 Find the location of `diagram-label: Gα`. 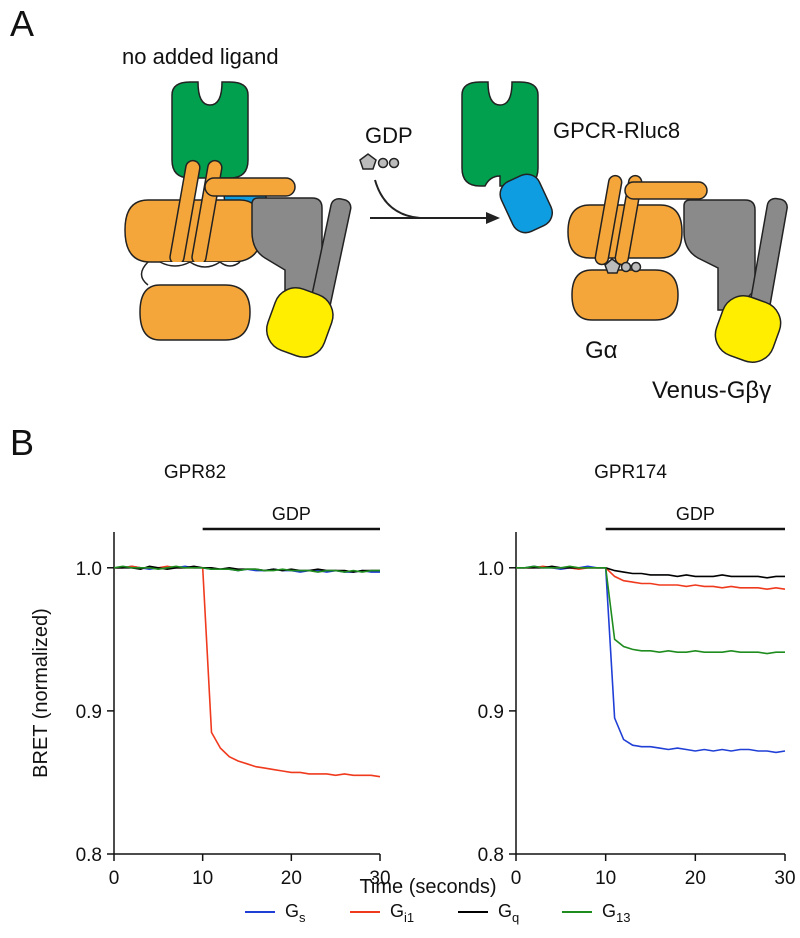

diagram-label: Gα is located at coordinates (601, 350).